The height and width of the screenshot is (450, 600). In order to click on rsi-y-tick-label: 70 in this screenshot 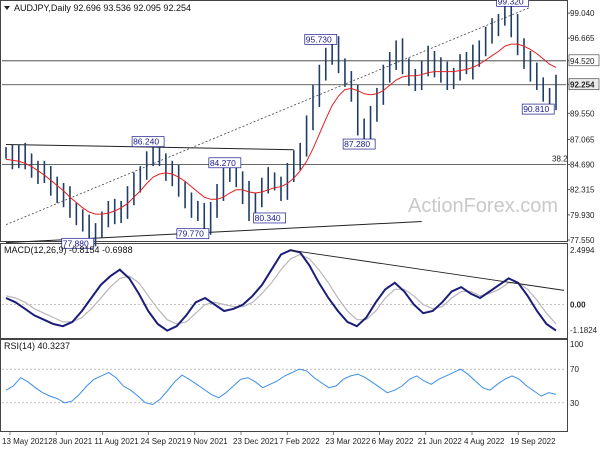, I will do `click(574, 369)`.